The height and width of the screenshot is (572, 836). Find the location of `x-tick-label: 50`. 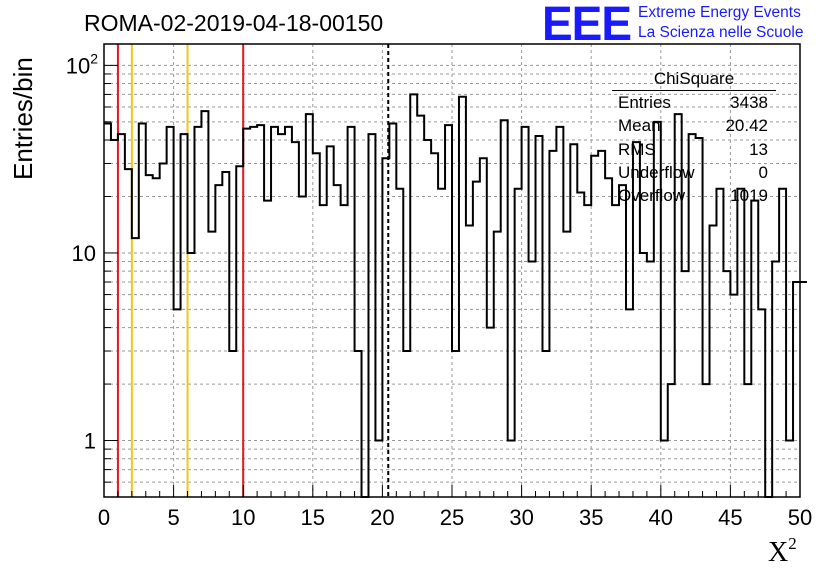

x-tick-label: 50 is located at coordinates (800, 517).